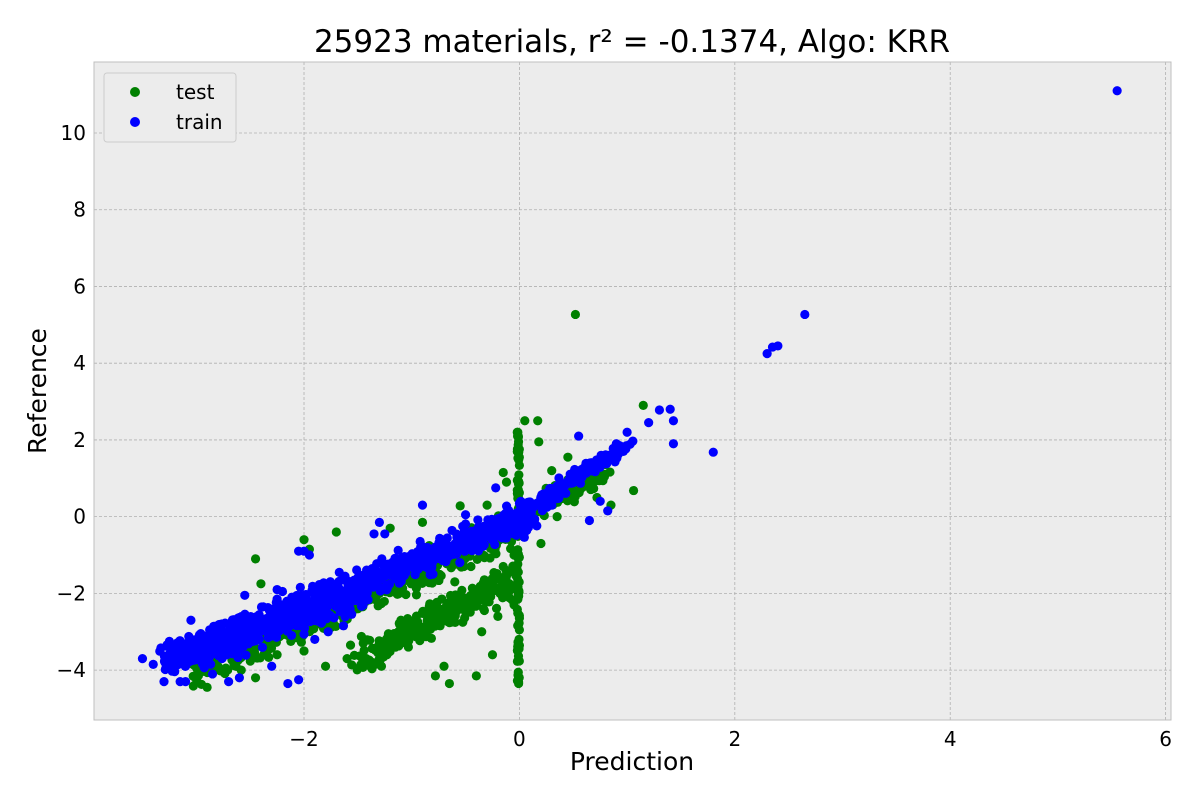 The image size is (1200, 800). Describe the element at coordinates (135, 122) in the screenshot. I see `legend-marker-train` at that location.